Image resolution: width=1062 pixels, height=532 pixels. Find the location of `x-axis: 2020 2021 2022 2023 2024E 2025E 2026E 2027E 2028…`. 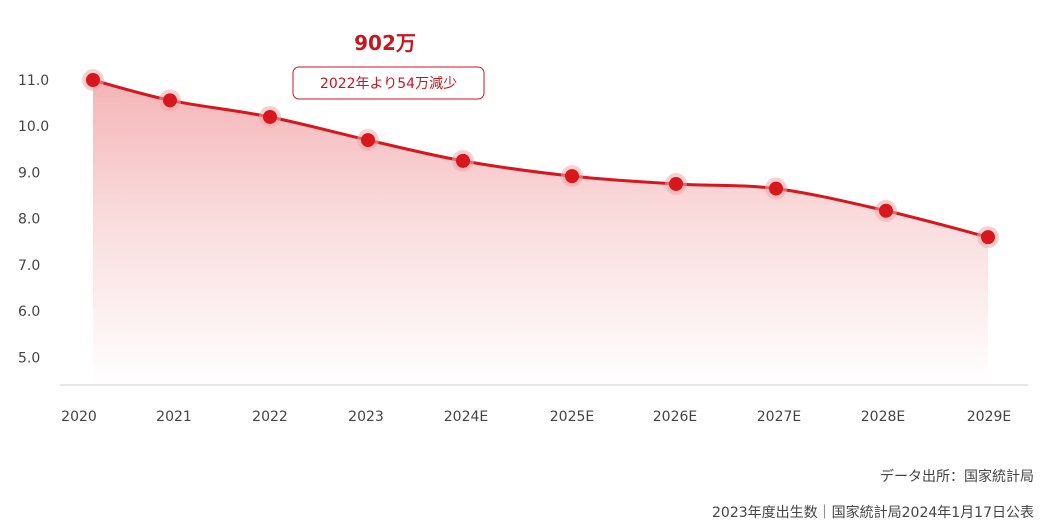

x-axis: 2020 2021 2022 2023 2024E 2025E 2026E 2027E 2028… is located at coordinates (536, 417).